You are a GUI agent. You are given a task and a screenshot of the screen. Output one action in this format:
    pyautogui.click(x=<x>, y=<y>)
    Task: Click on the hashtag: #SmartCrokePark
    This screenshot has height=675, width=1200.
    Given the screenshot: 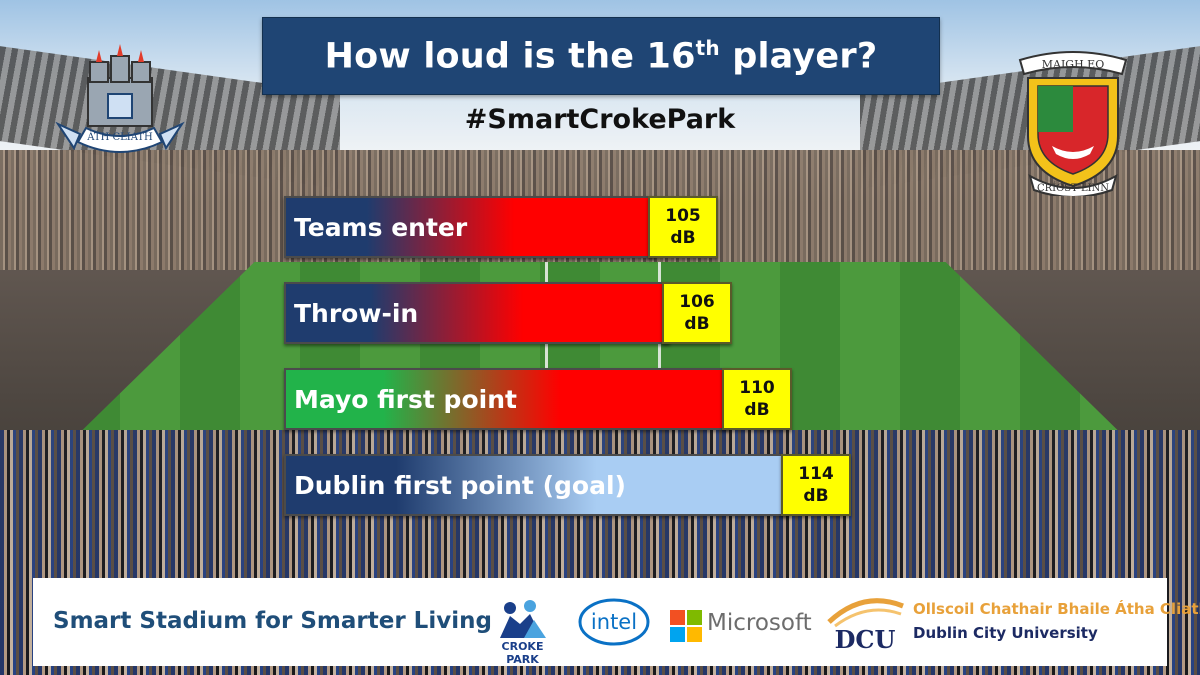 What is the action you would take?
    pyautogui.click(x=600, y=119)
    